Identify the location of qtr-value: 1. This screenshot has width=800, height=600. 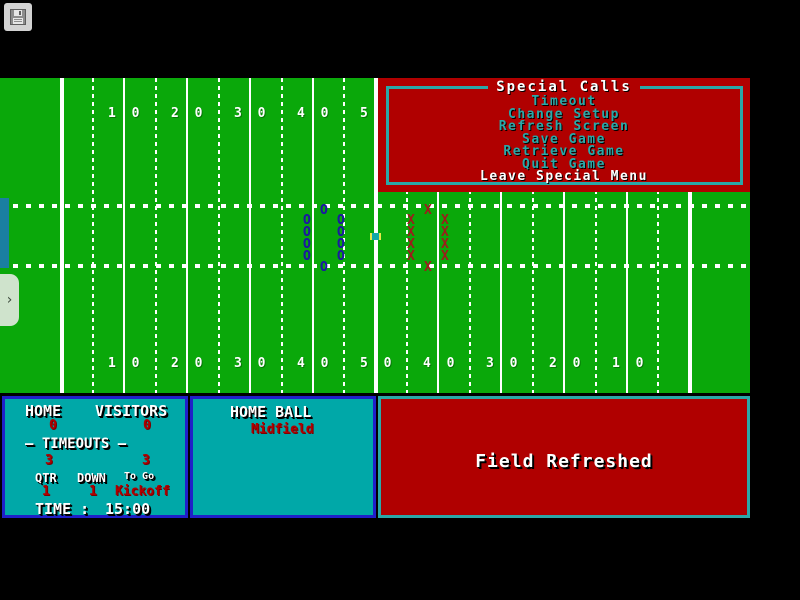
(46, 491).